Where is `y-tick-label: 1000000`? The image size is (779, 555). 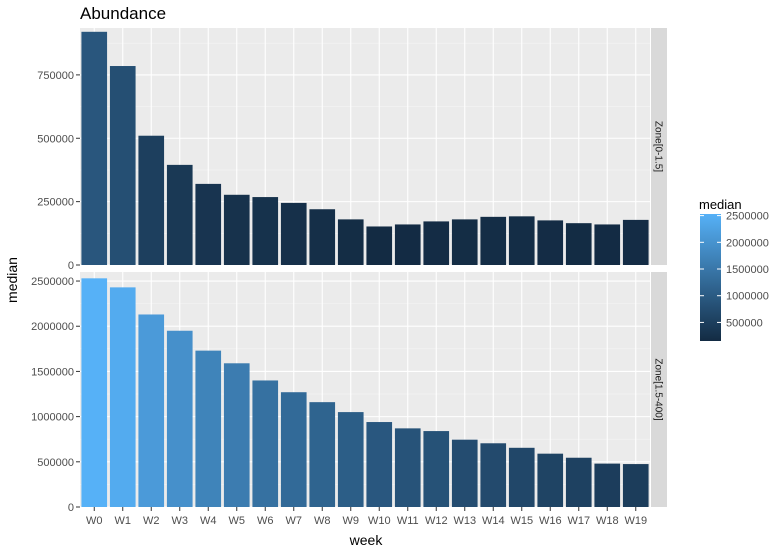
y-tick-label: 1000000 is located at coordinates (52, 418).